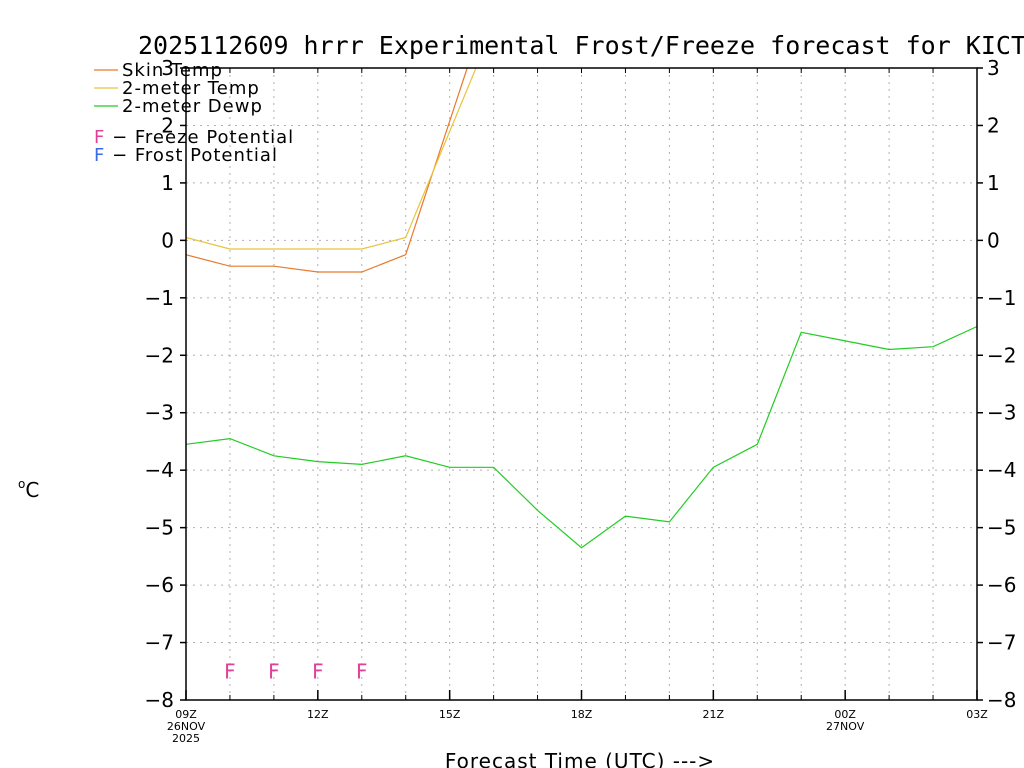 The width and height of the screenshot is (1024, 768). Describe the element at coordinates (32, 490) in the screenshot. I see `y-unit-letter: C` at that location.